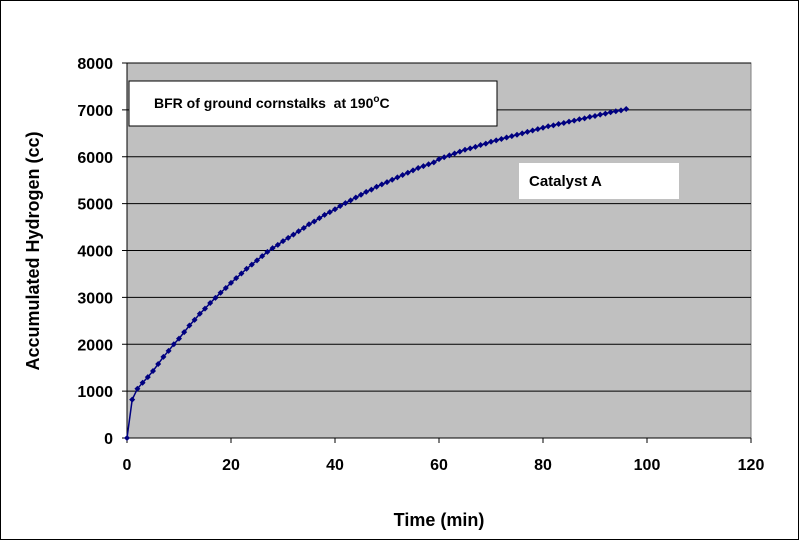 This screenshot has width=799, height=546. I want to click on y-tick-label: 0, so click(108, 439).